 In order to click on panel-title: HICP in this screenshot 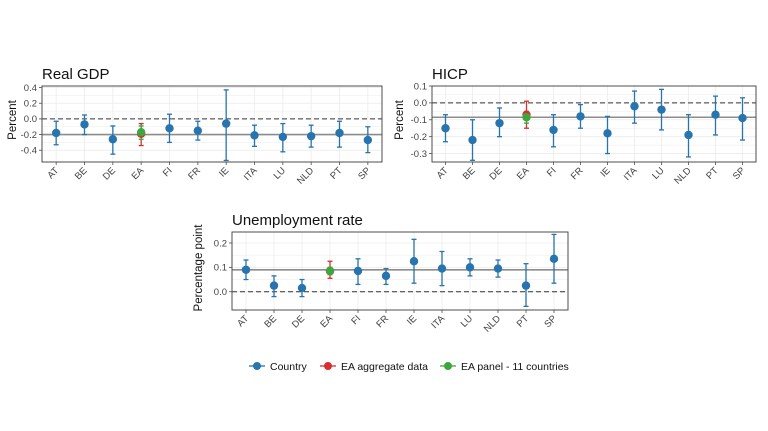, I will do `click(450, 74)`.